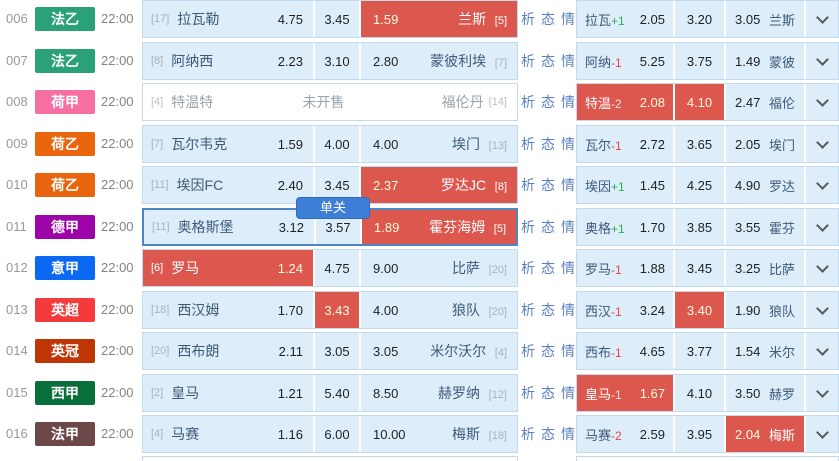 This screenshot has height=461, width=839. Describe the element at coordinates (765, 102) in the screenshot. I see `handicap-away-odds-cell: 2.47 福伦` at that location.